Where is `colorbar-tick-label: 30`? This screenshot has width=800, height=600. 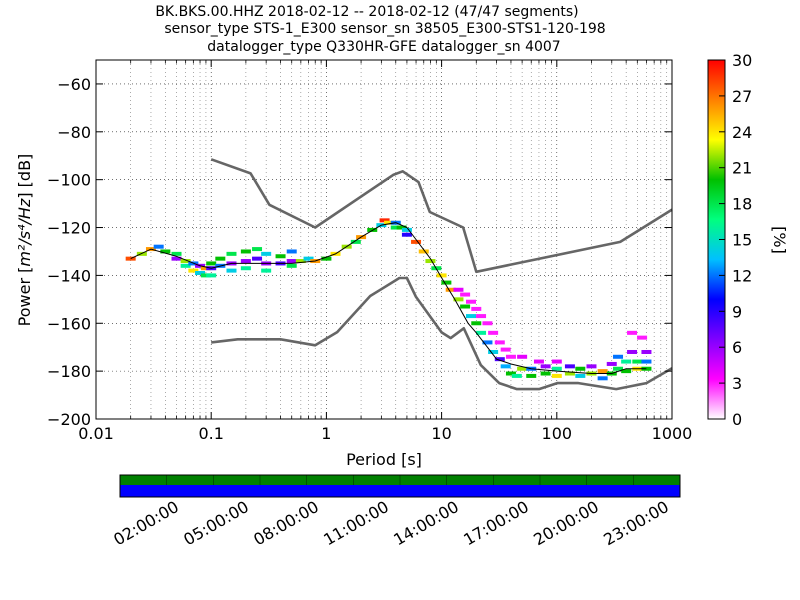
colorbar-tick-label: 30 is located at coordinates (742, 60).